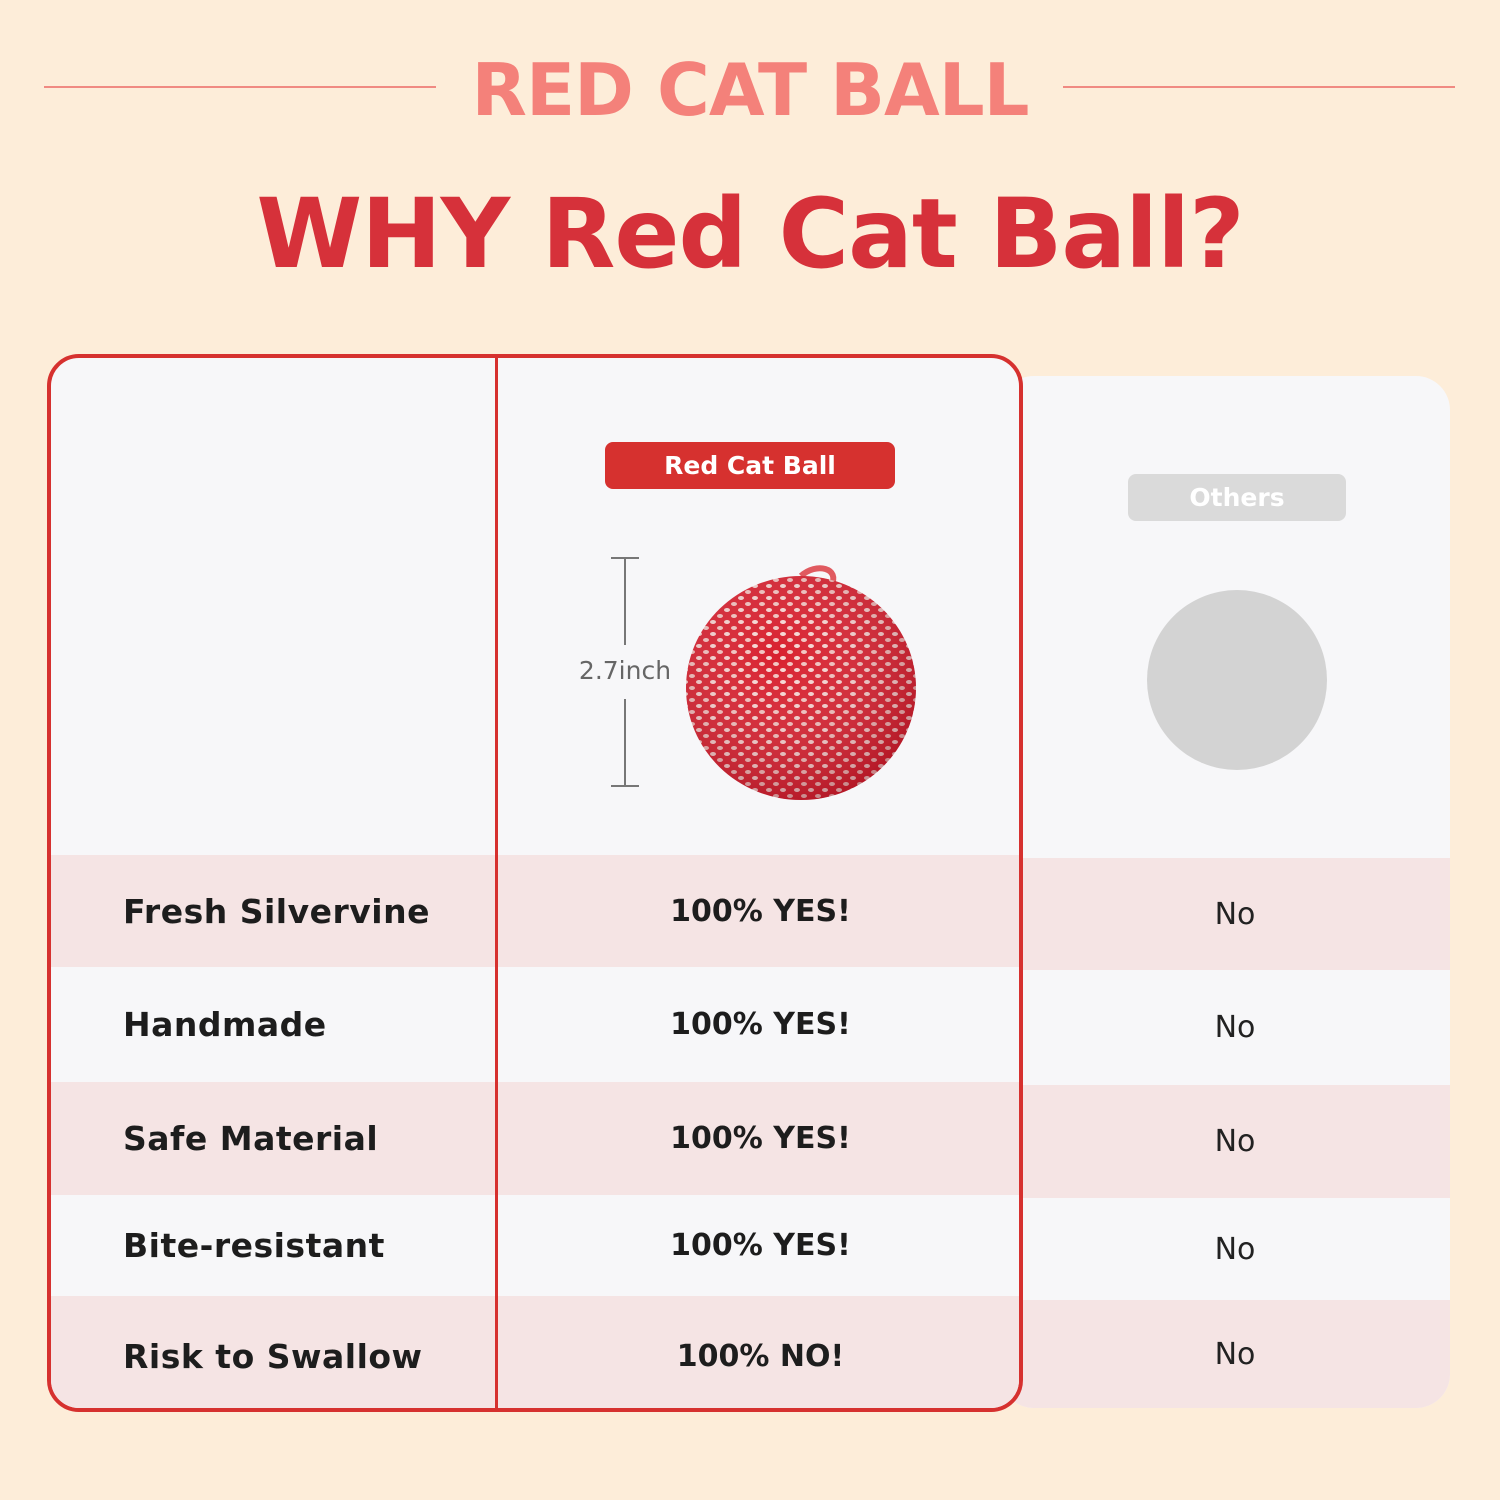 This screenshot has height=1500, width=1500. What do you see at coordinates (1259, 87) in the screenshot?
I see `header-rule-right` at bounding box center [1259, 87].